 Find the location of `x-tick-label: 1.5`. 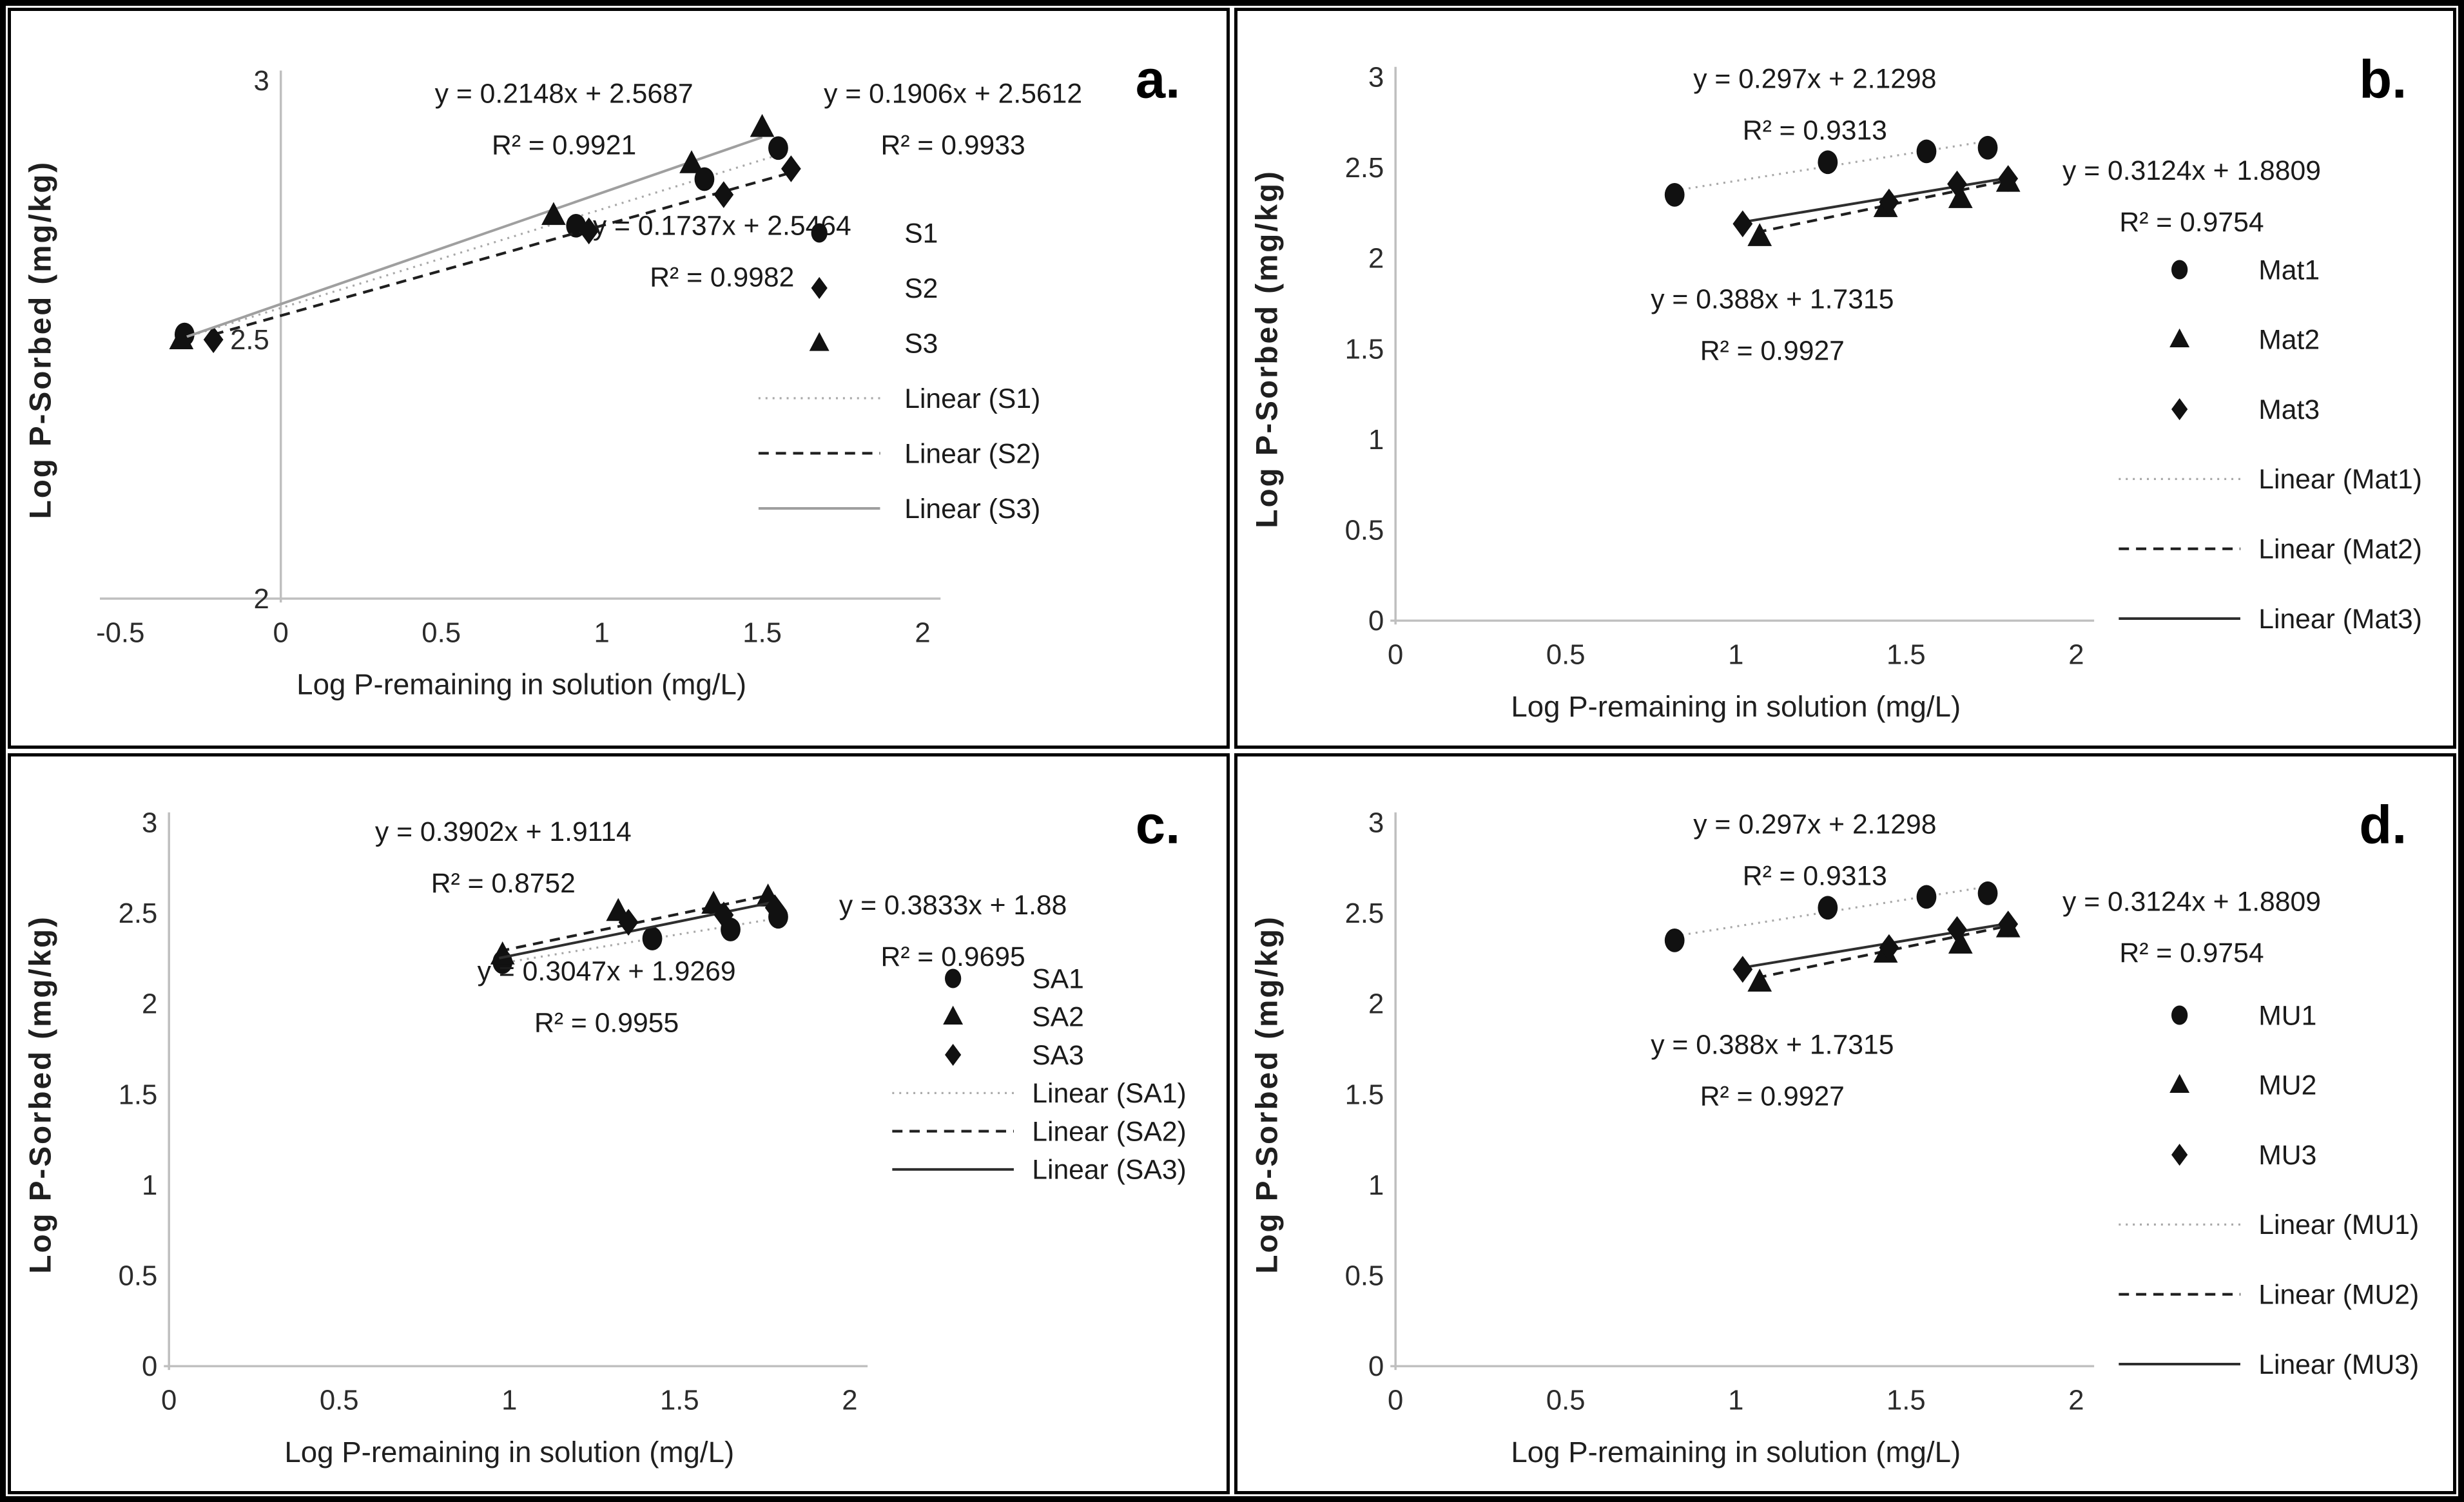

x-tick-label: 1.5 is located at coordinates (1906, 1400).